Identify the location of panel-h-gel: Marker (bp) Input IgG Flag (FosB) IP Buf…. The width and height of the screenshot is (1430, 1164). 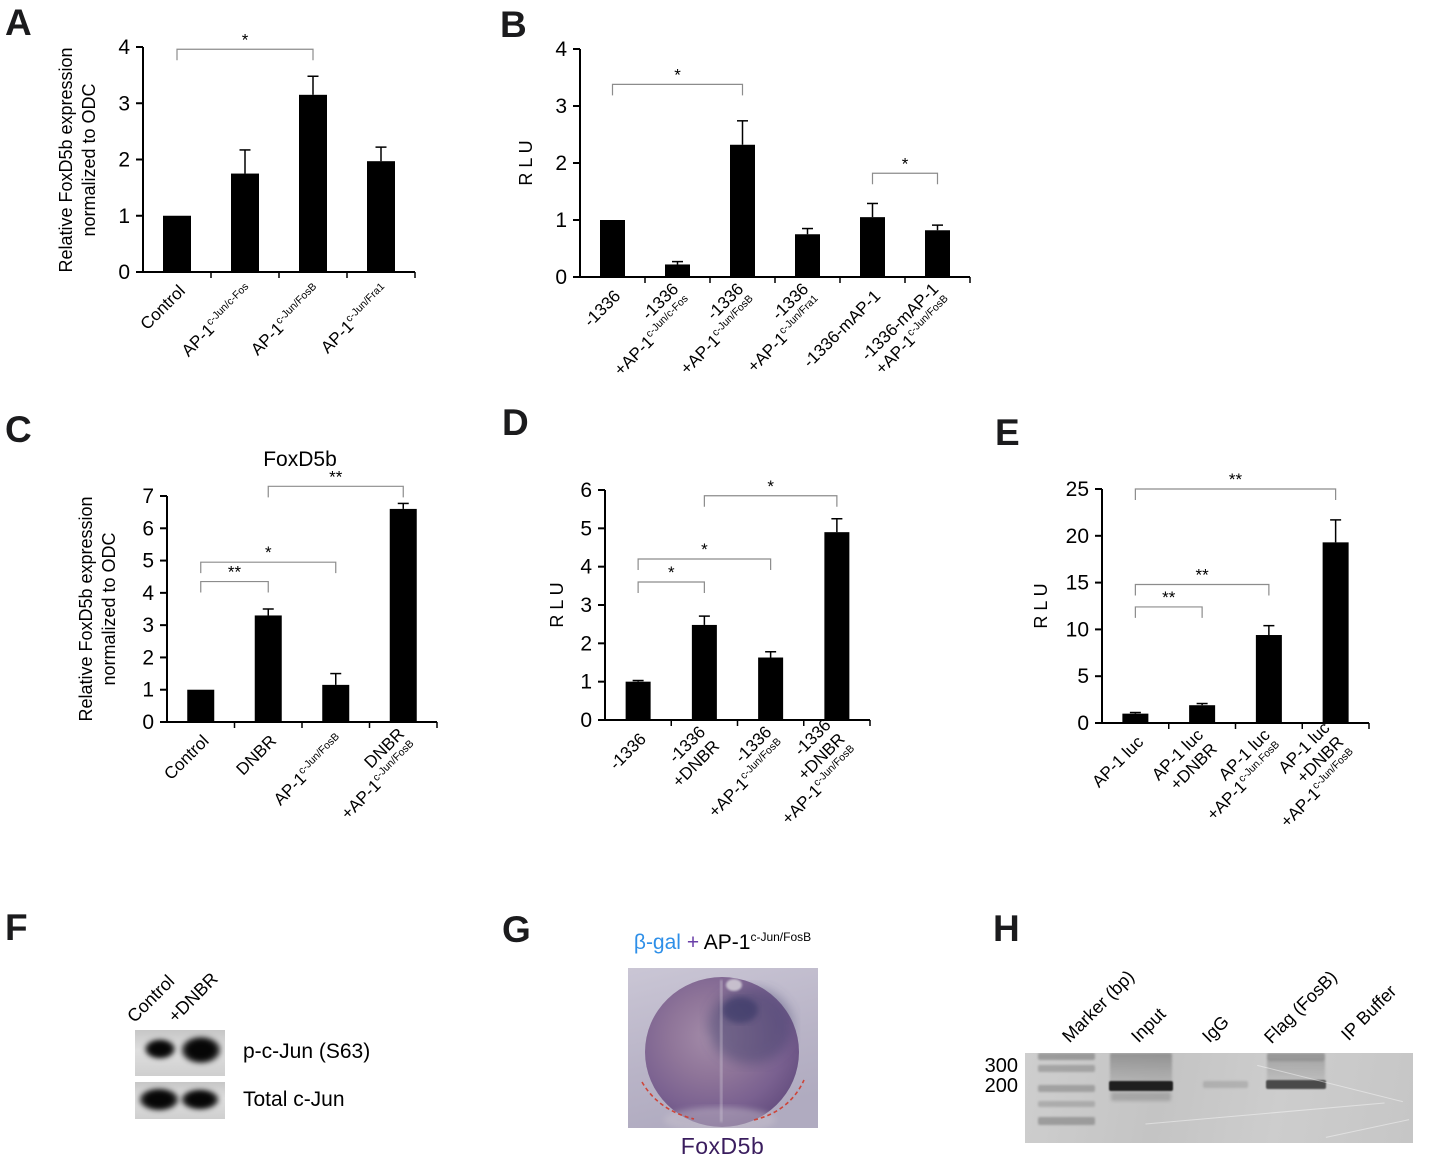
(1190, 1027).